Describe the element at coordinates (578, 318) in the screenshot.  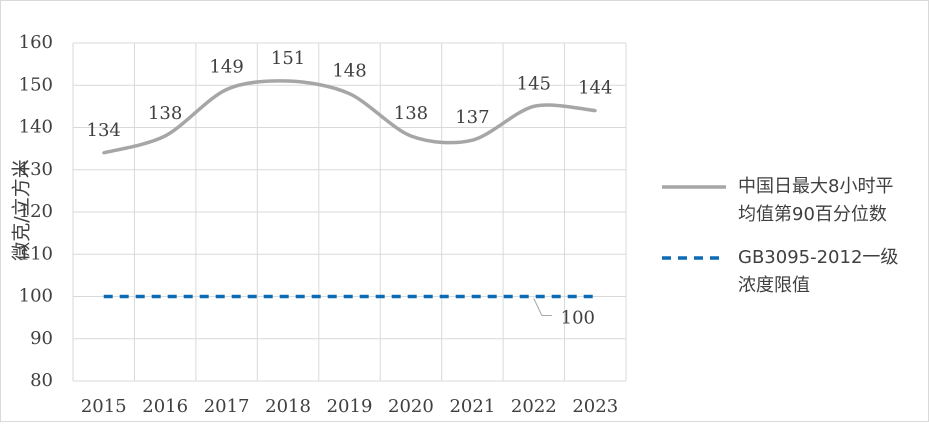
I see `limit-data-label: 100` at that location.